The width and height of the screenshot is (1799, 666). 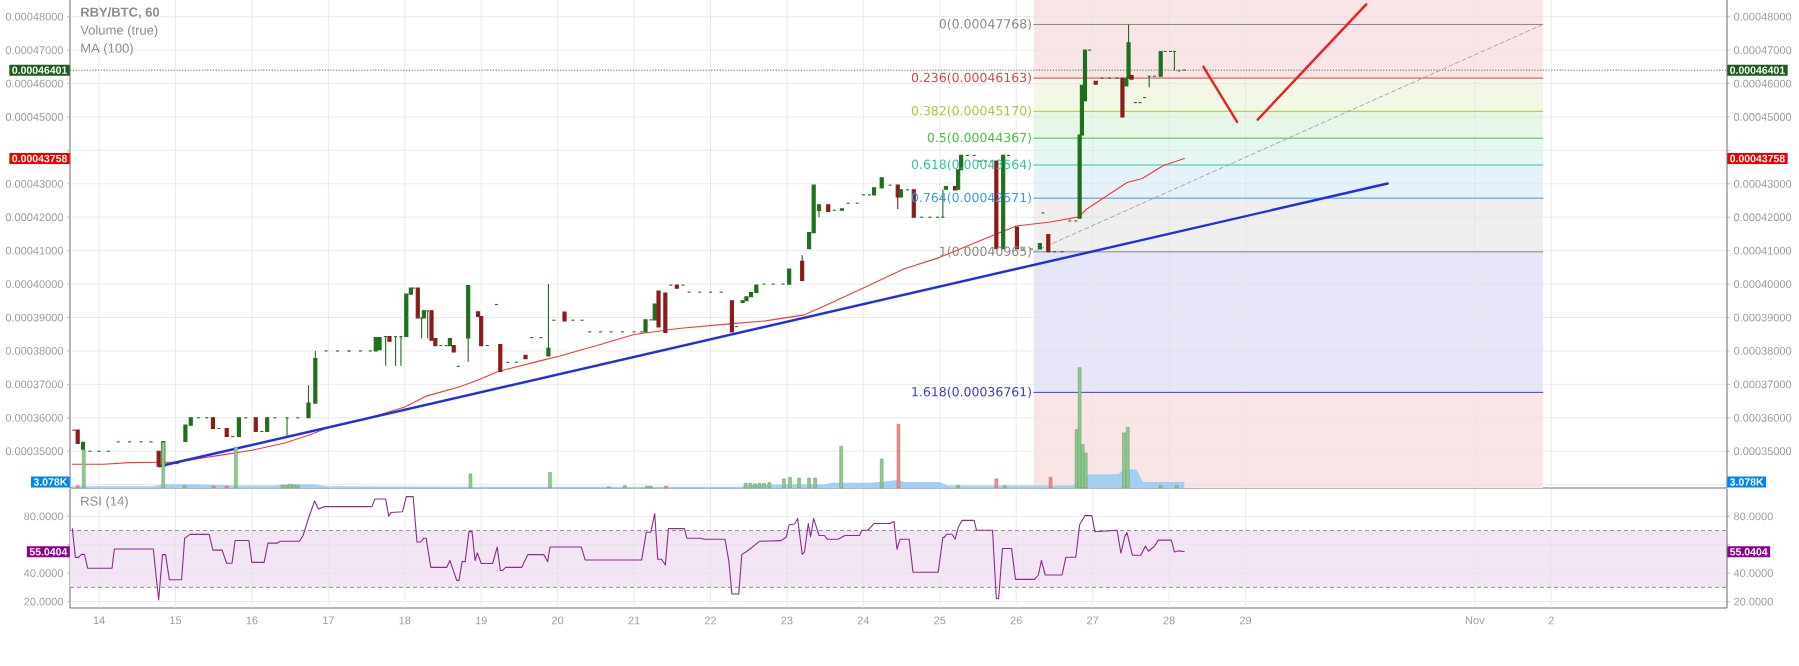 What do you see at coordinates (1753, 516) in the screenshot?
I see `y2-tick-label: 80.0000` at bounding box center [1753, 516].